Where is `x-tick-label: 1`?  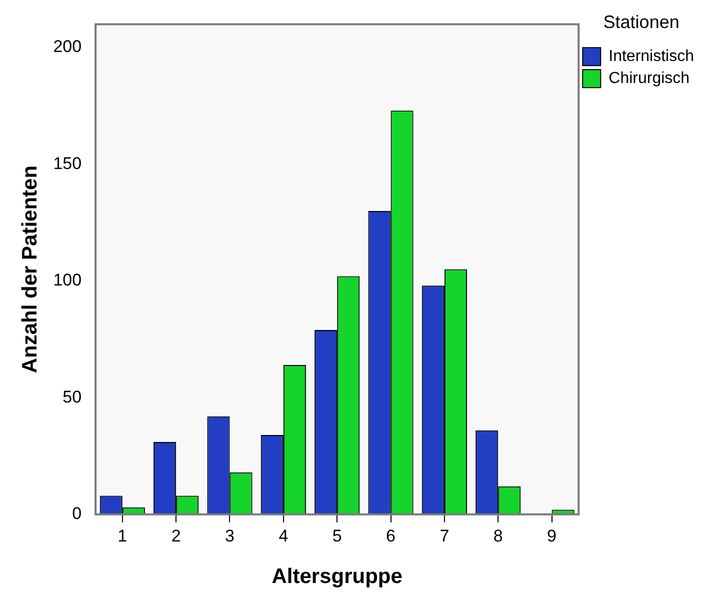 x-tick-label: 1 is located at coordinates (123, 536).